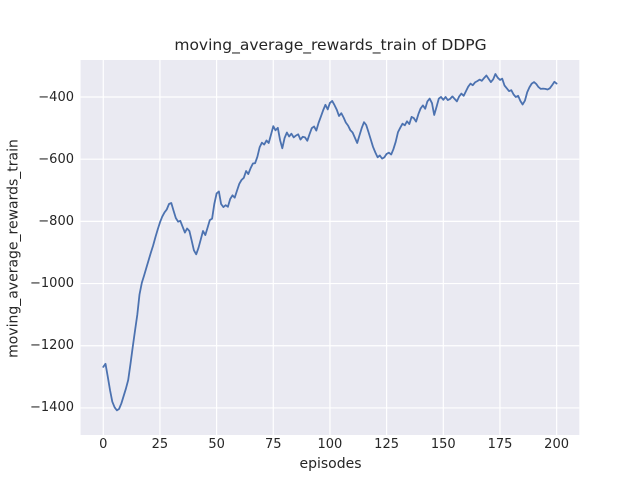 The height and width of the screenshot is (480, 640). Describe the element at coordinates (443, 444) in the screenshot. I see `x-tick-label: 150` at that location.